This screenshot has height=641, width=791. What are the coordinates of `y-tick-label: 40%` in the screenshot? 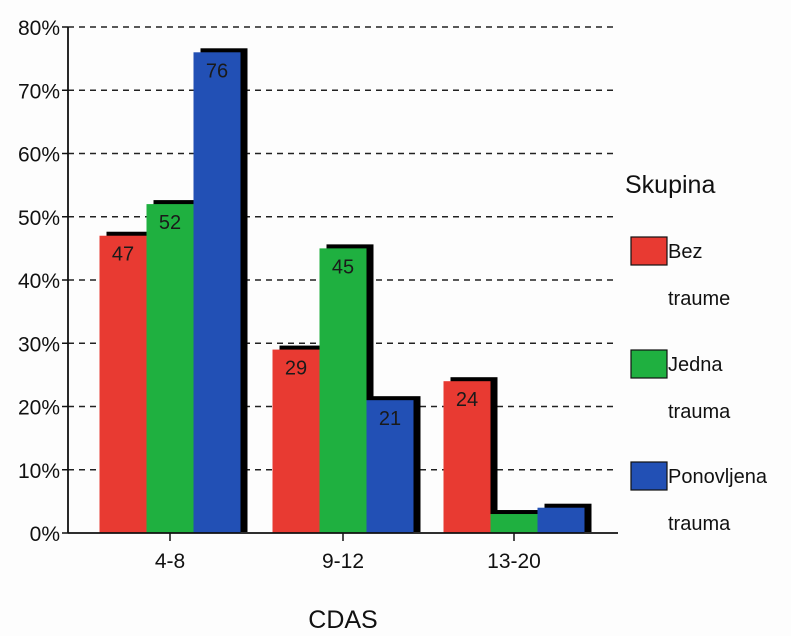 It's located at (39, 281).